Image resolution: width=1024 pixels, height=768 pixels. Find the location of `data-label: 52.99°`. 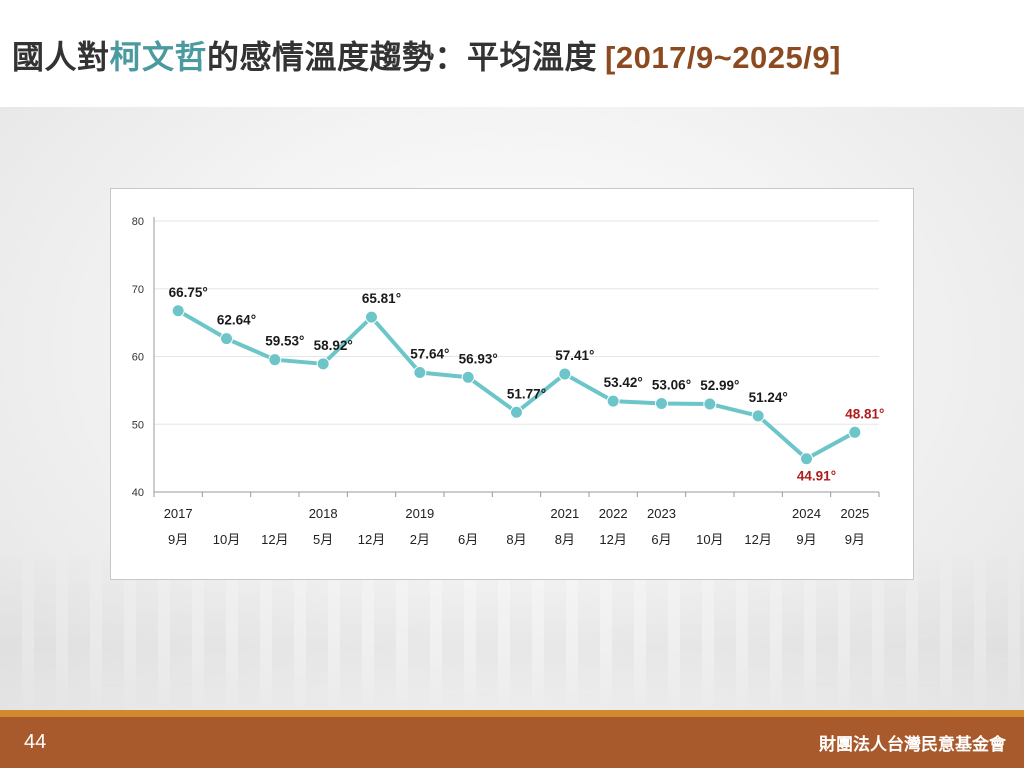

data-label: 52.99° is located at coordinates (719, 385).